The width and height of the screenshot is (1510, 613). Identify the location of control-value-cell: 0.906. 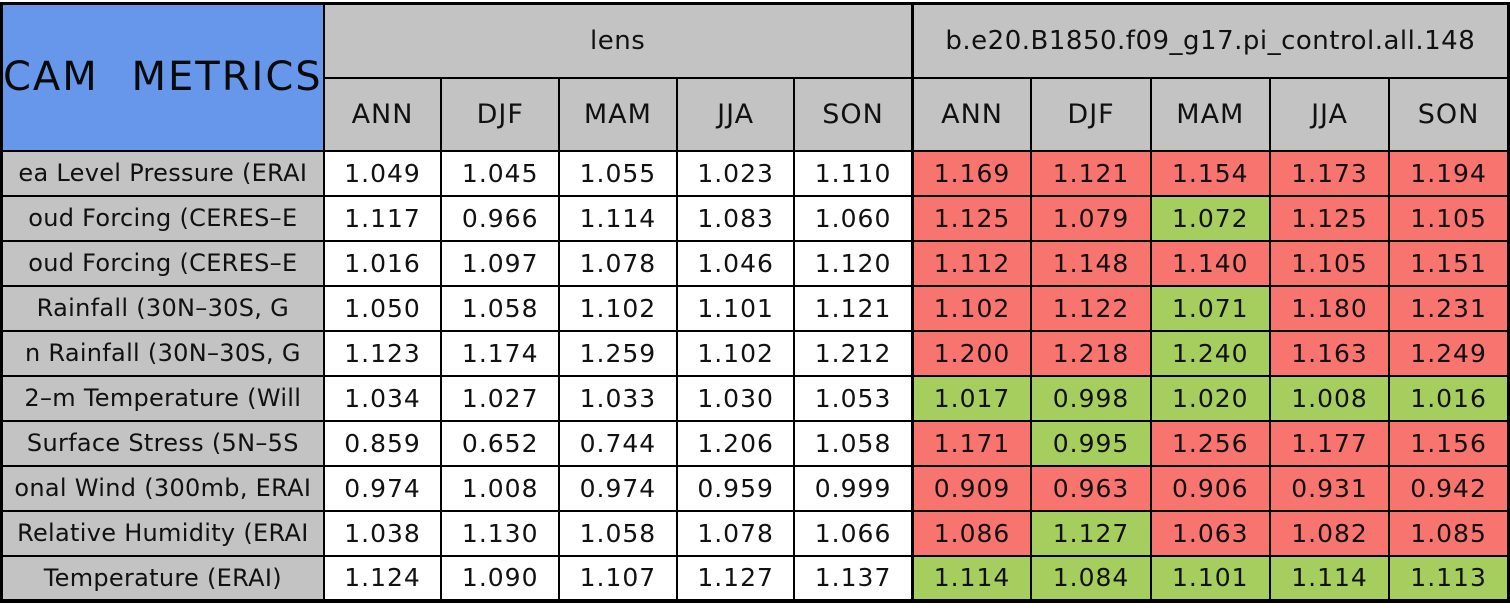
(1210, 488).